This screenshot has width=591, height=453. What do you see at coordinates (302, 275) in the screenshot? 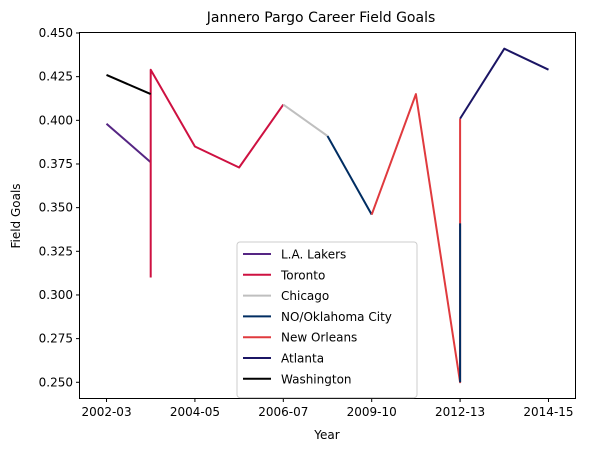
I see `legend-label: Toronto` at bounding box center [302, 275].